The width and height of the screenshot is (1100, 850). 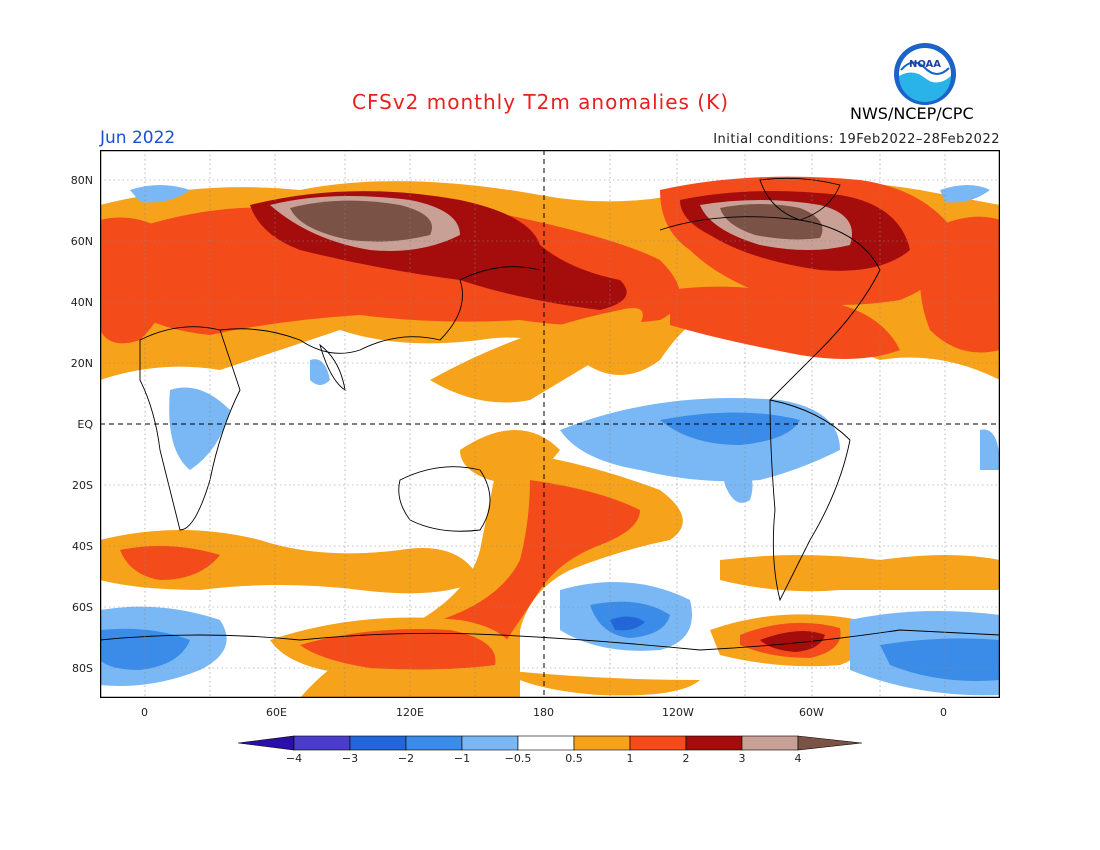 What do you see at coordinates (686, 758) in the screenshot?
I see `colorbar-label: 2` at bounding box center [686, 758].